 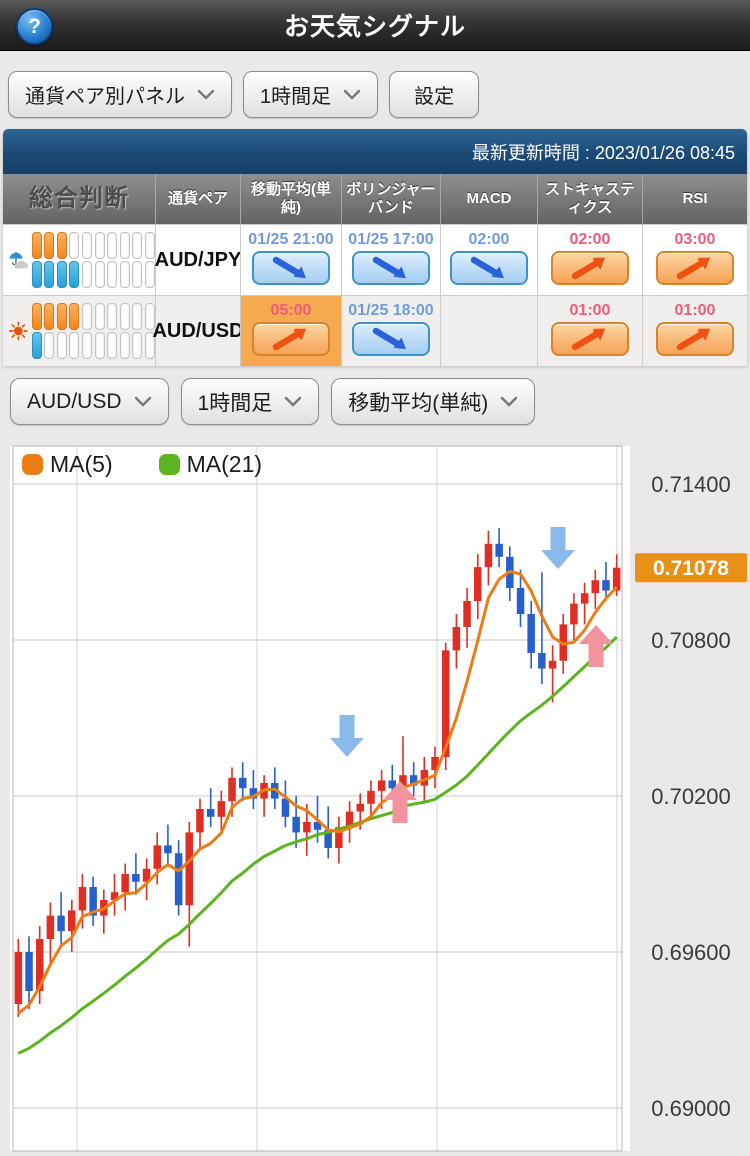 What do you see at coordinates (311, 94) in the screenshot?
I see `timeframe-dropdown: 1時間足` at bounding box center [311, 94].